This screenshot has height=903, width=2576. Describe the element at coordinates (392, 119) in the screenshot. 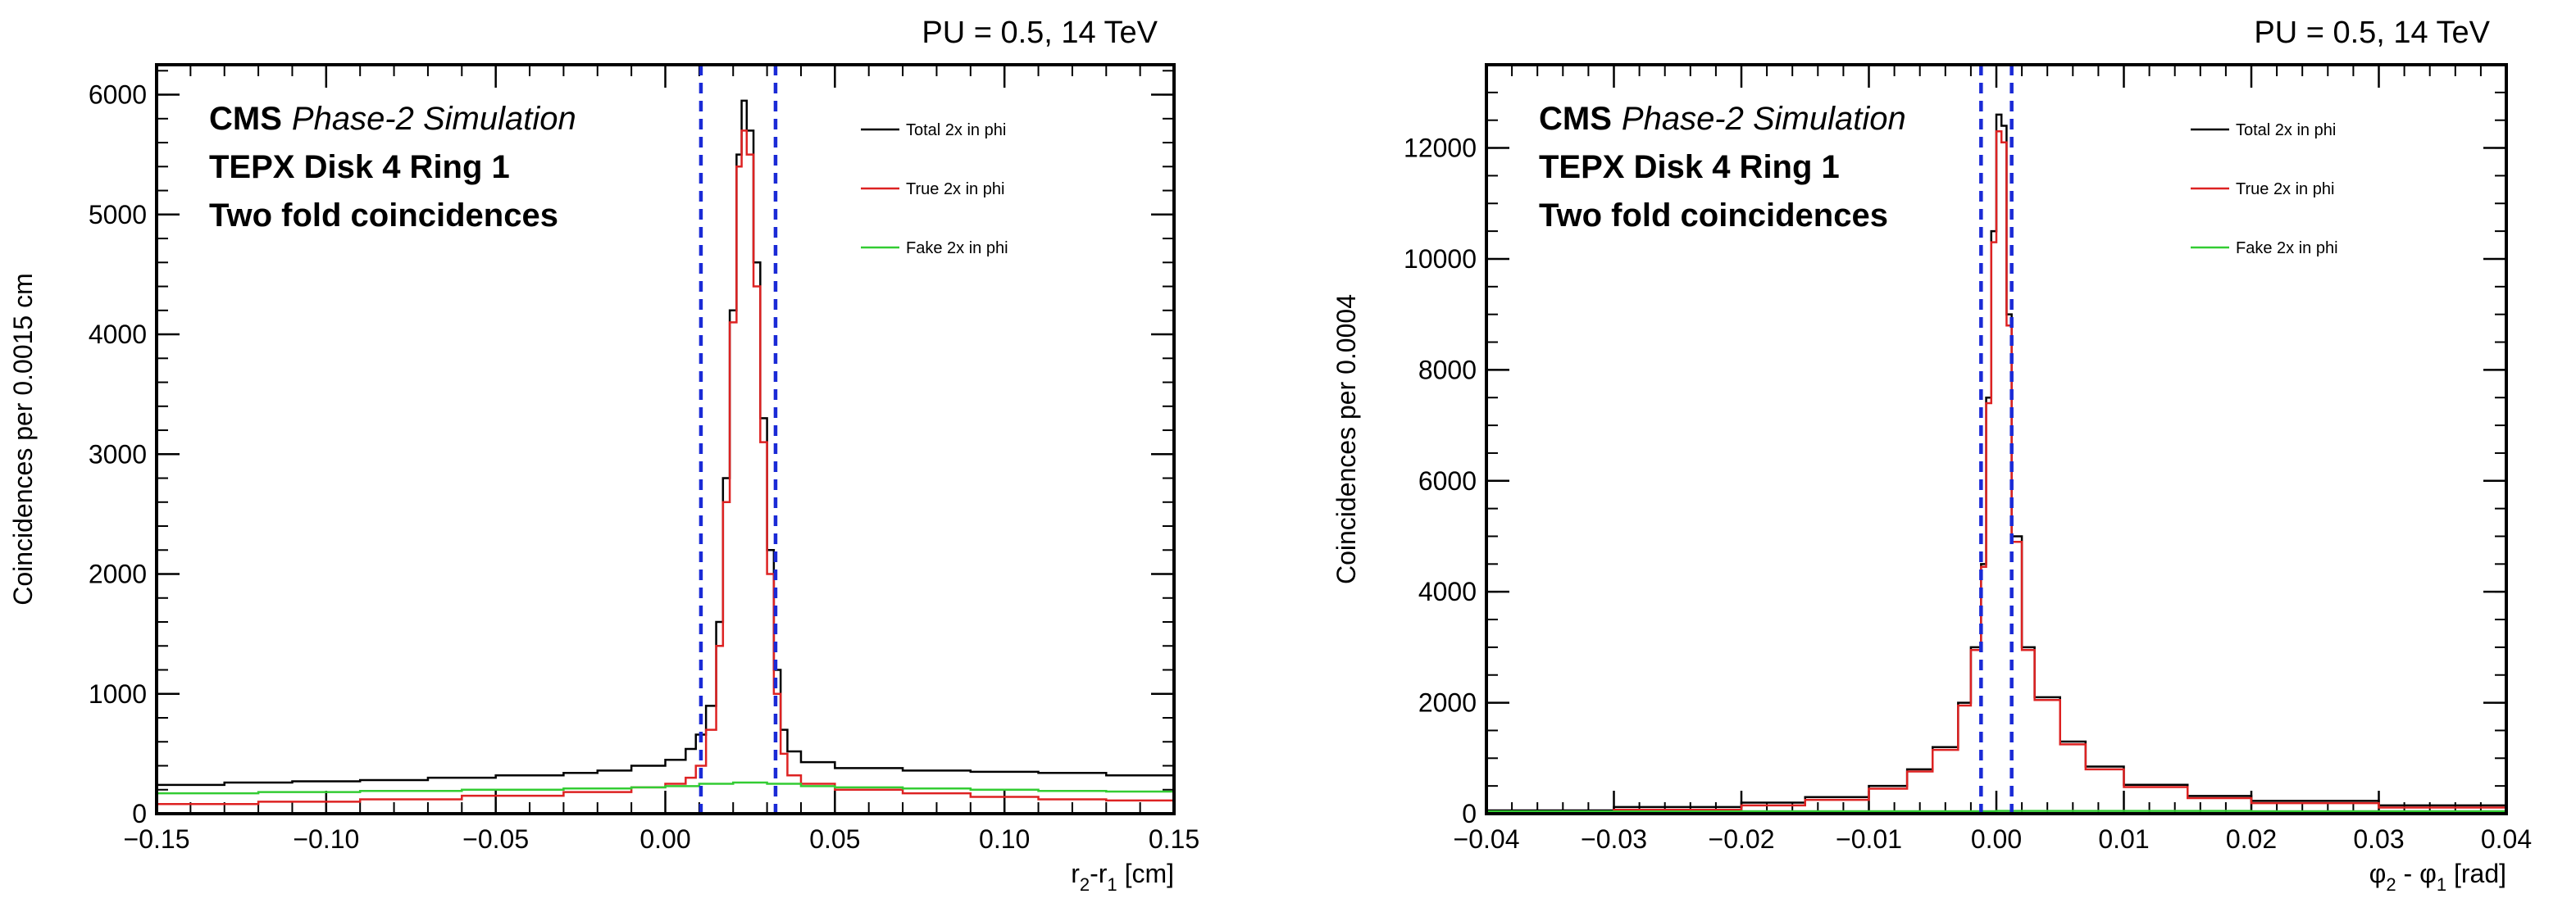

I see `chart-0-cms-label: CMS Phase-2 Simulation` at that location.